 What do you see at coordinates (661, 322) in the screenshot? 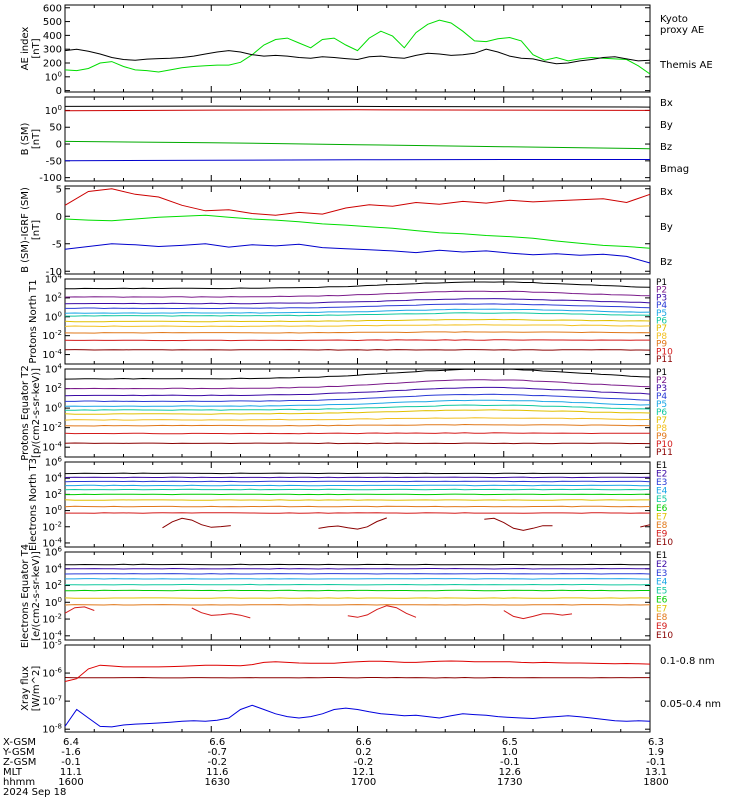
I see `channel-label: P6` at bounding box center [661, 322].